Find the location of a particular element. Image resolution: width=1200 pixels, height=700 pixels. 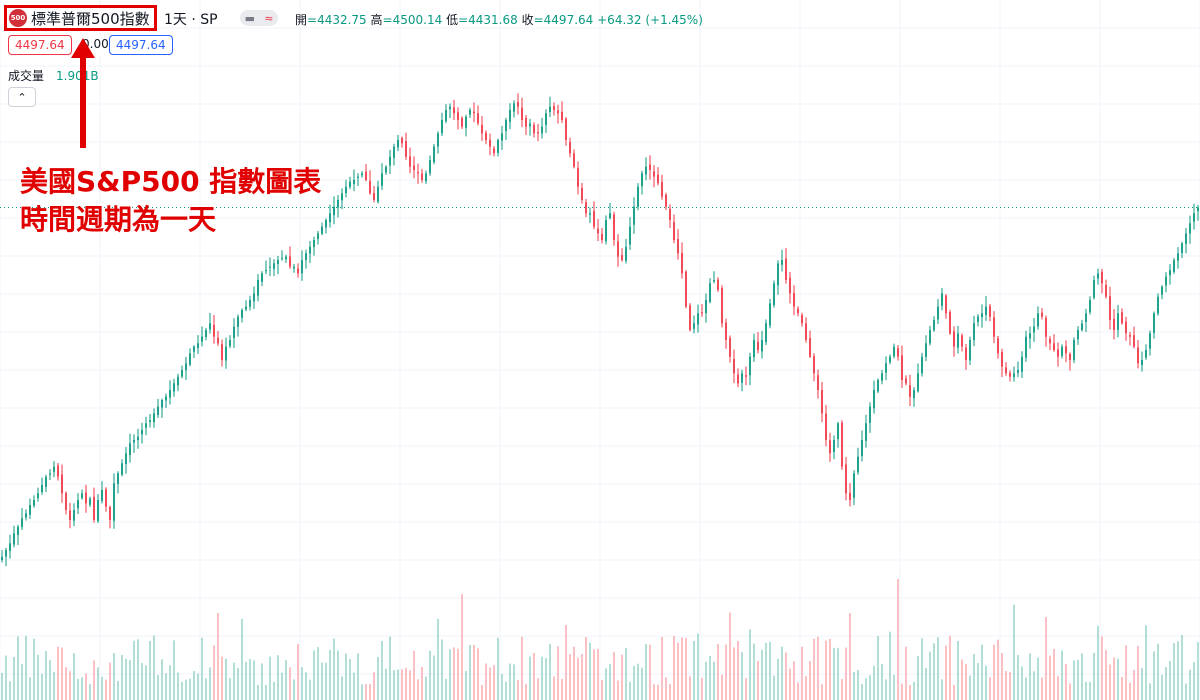

visibility-toggle: ▬ ≈ is located at coordinates (259, 18).